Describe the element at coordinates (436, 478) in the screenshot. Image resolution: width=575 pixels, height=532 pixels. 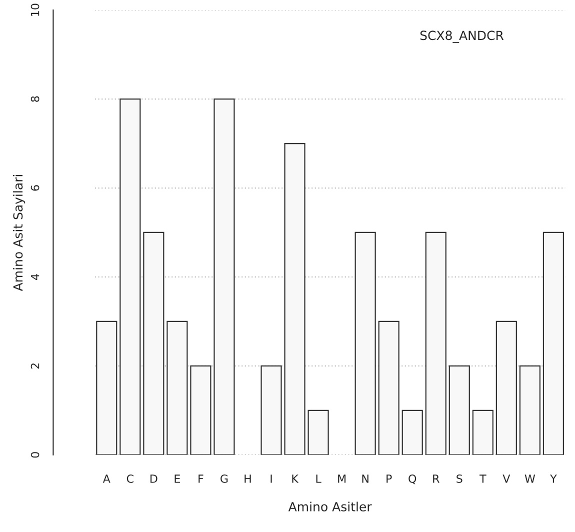
I see `x-tick-label: R` at that location.